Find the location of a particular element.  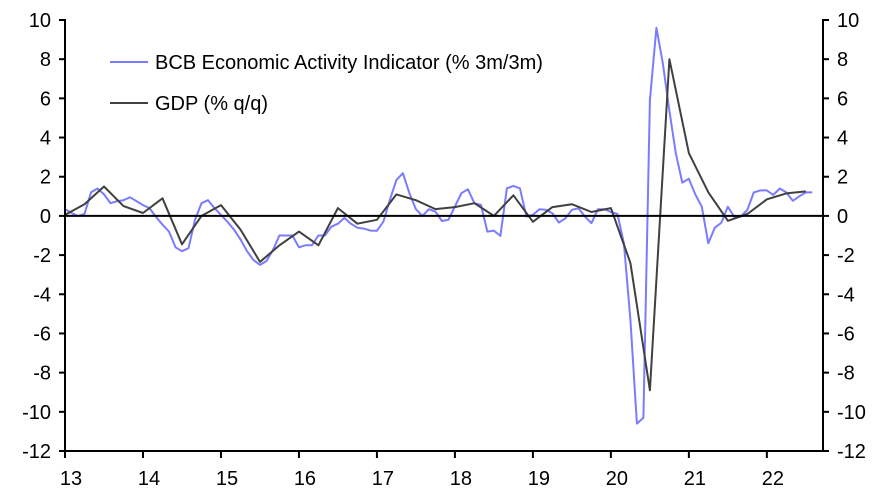

x-tick-label: 18 is located at coordinates (461, 479).